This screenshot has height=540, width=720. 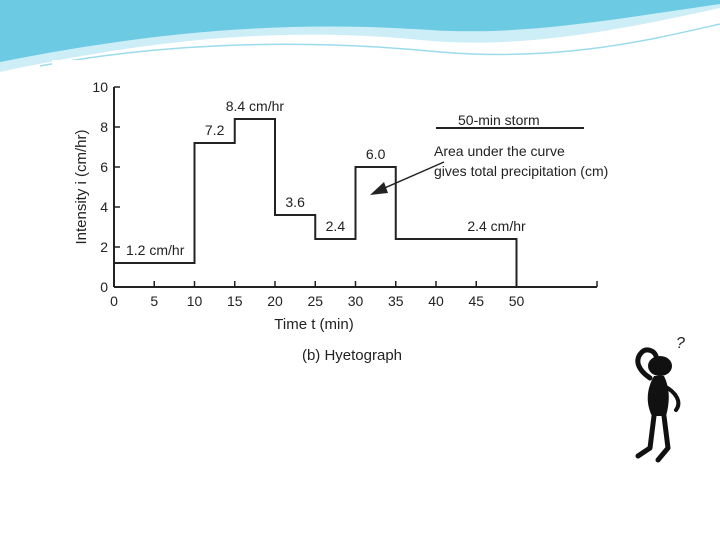 What do you see at coordinates (104, 167) in the screenshot?
I see `y-tick-label: 6` at bounding box center [104, 167].